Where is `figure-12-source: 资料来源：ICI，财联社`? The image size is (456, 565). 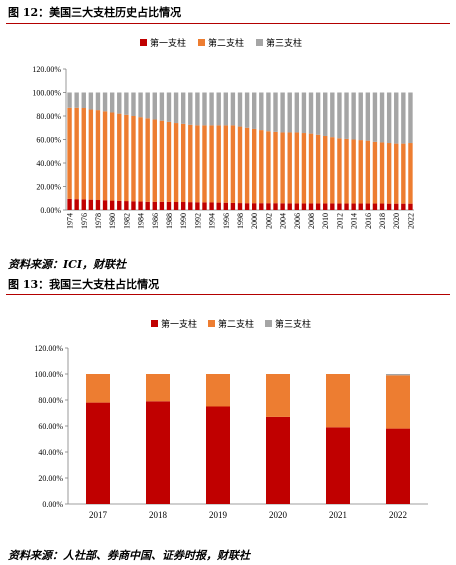 figure-12-source: 资料来源：ICI，财联社 is located at coordinates (67, 264).